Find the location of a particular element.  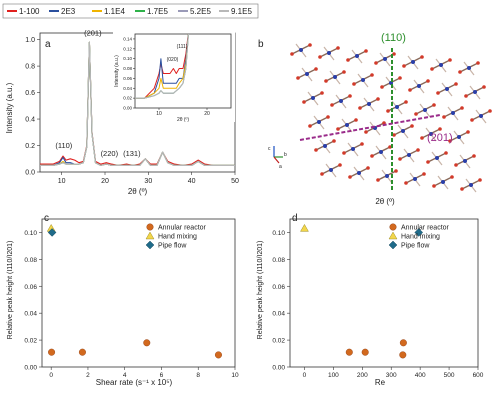

y-tick-label: 0.4 is located at coordinates (30, 120).